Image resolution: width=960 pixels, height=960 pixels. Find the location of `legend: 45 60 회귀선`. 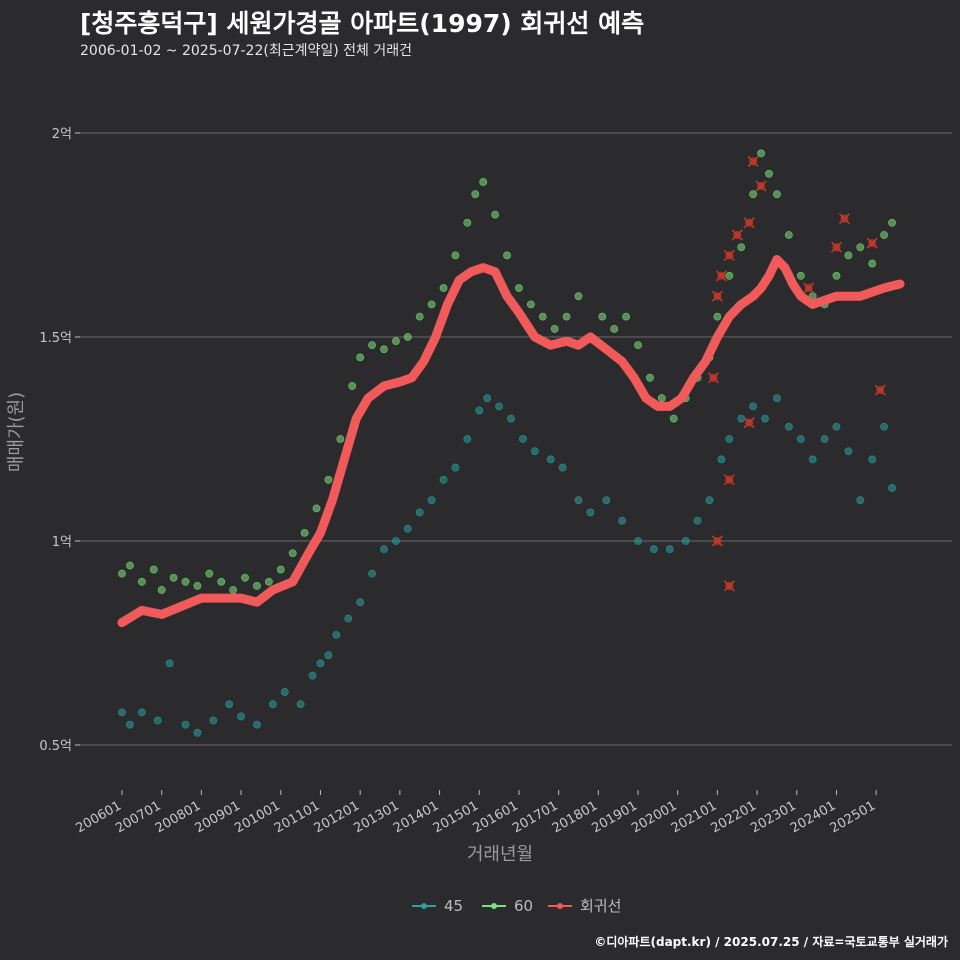

legend: 45 60 회귀선 is located at coordinates (516, 906).